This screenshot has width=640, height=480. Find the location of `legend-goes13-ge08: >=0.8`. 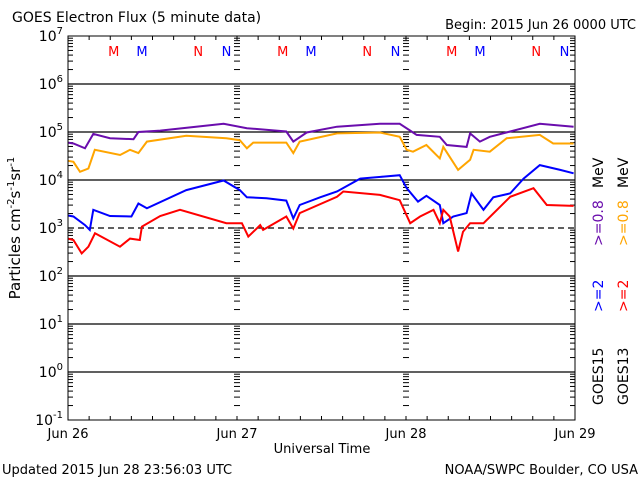

legend-goes13-ge08: >=0.8 is located at coordinates (624, 223).